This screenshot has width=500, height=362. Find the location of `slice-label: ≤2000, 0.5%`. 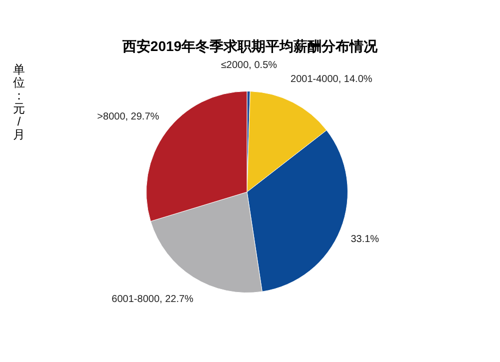

slice-label: ≤2000, 0.5% is located at coordinates (249, 66).